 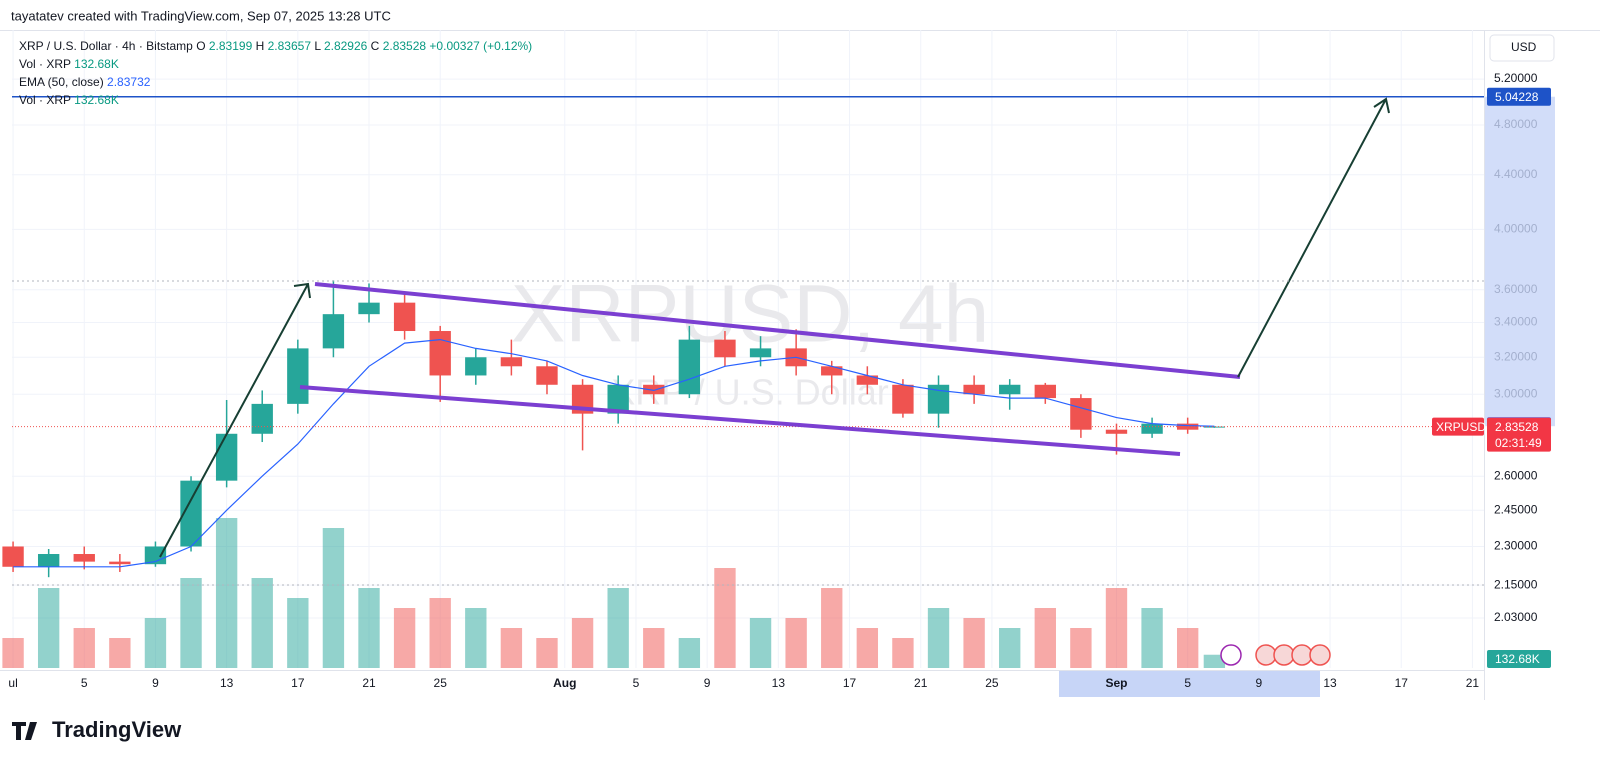 What do you see at coordinates (260, 46) in the screenshot?
I see `h-label: H` at bounding box center [260, 46].